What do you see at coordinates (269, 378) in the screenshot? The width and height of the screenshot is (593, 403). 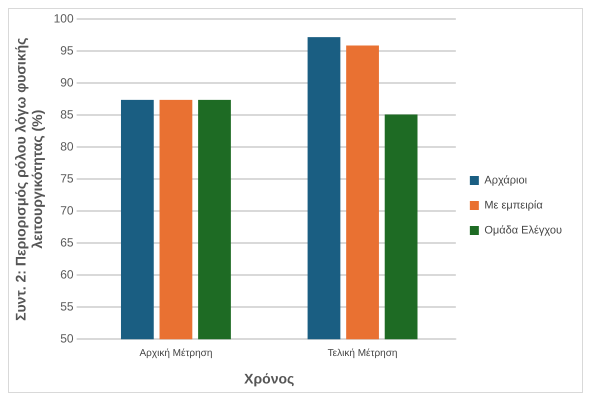 I see `x-axis-title: Χρόνος` at bounding box center [269, 378].